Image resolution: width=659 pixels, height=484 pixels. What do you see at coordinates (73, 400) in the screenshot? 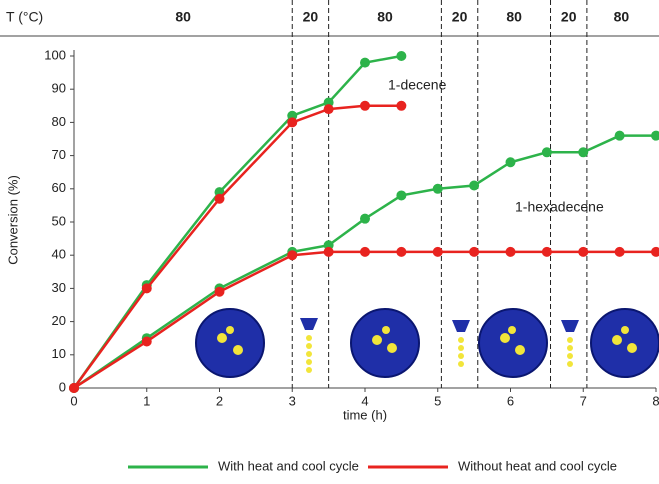
I see `x-tick-label: 0` at bounding box center [73, 400].